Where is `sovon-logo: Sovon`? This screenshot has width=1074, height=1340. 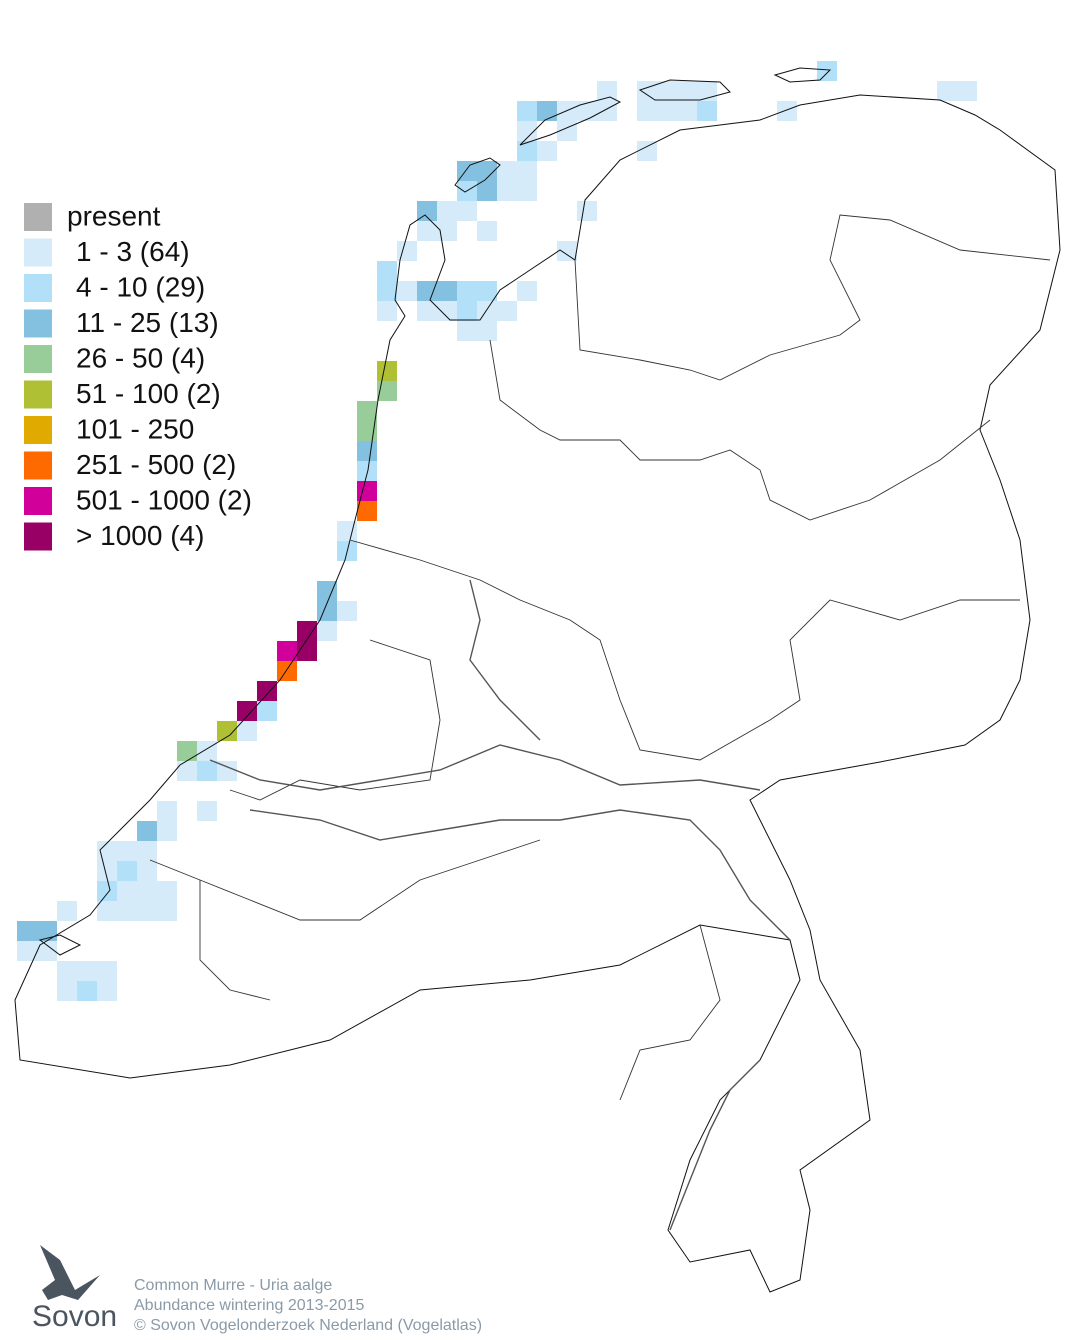
sovon-logo: Sovon is located at coordinates (74, 1289).